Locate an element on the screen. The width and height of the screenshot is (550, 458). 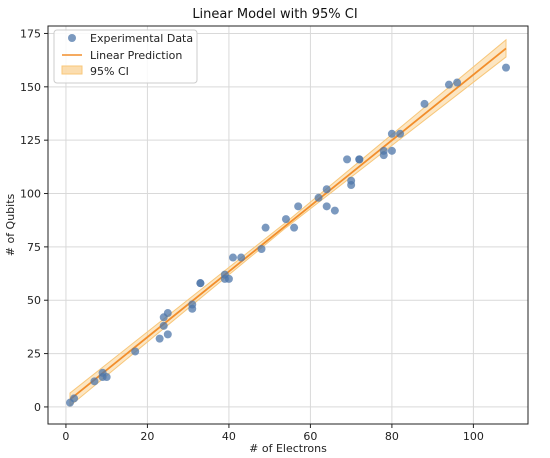
y-tick-label: 25 is located at coordinates (34, 354).